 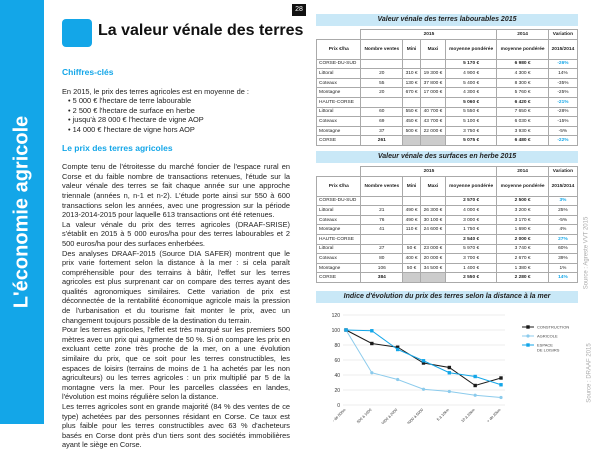 What do you see at coordinates (563, 112) in the screenshot?
I see `table-cell: -28%` at bounding box center [563, 112].